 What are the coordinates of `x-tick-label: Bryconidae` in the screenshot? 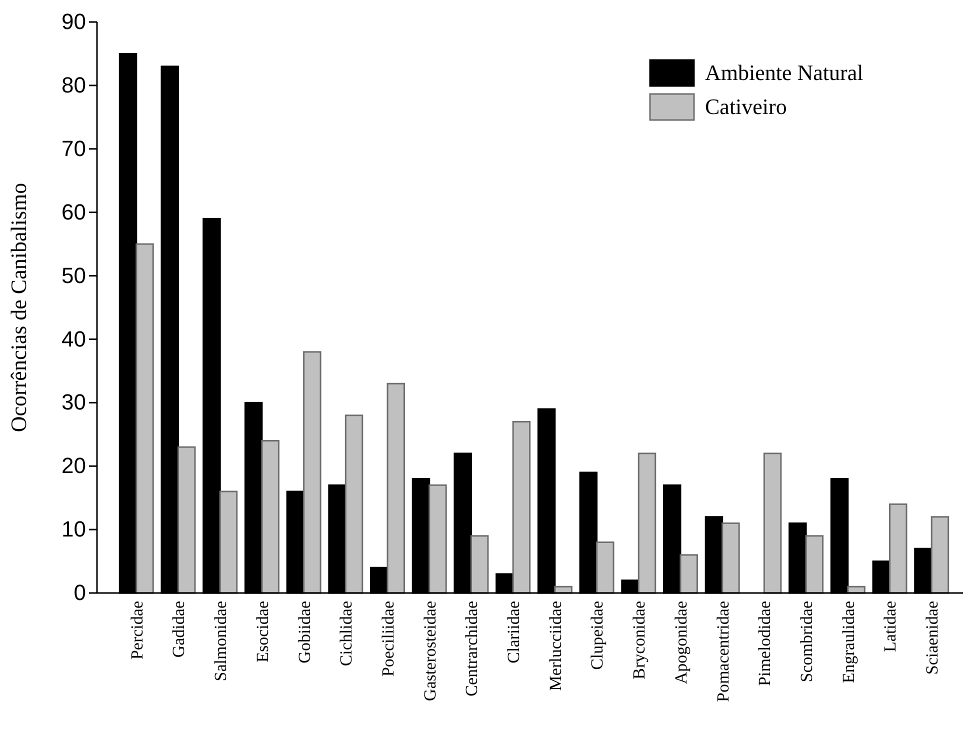 It's located at (639, 640).